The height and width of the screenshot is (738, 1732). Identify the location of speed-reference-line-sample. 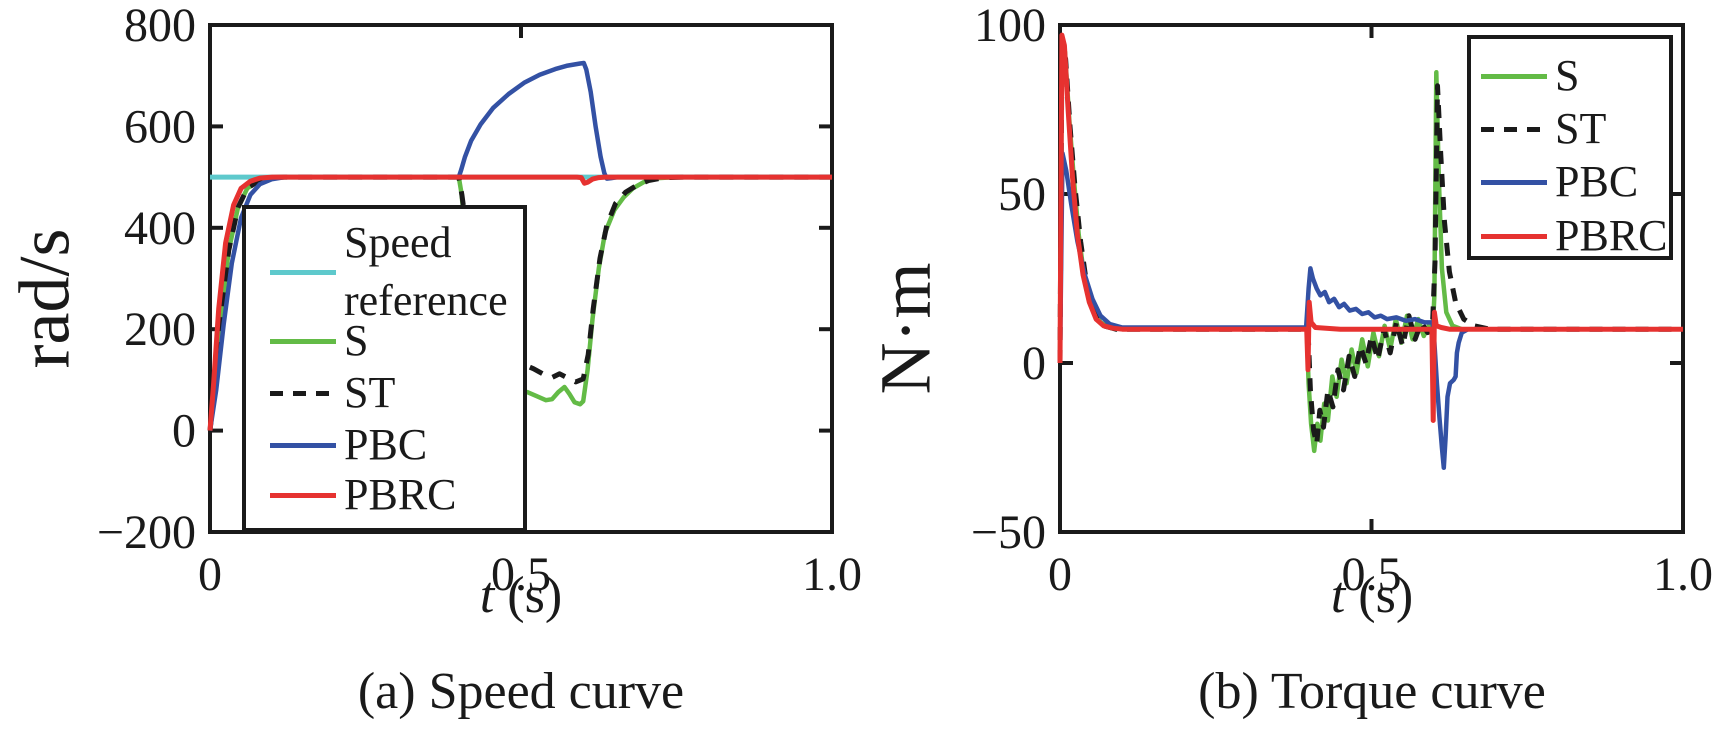
(303, 272).